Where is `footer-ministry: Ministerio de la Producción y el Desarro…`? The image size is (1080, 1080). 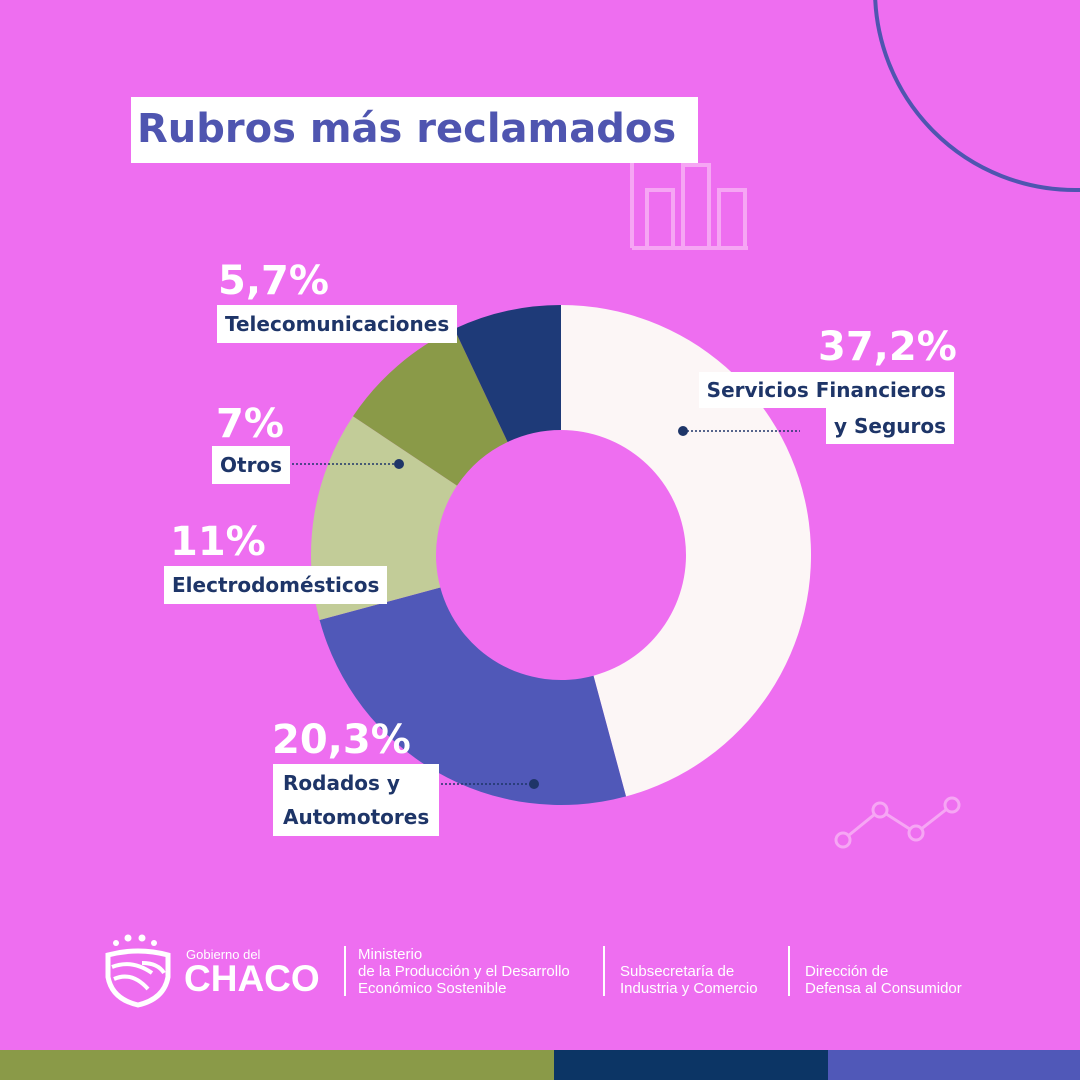 footer-ministry: Ministerio de la Producción y el Desarro… is located at coordinates (464, 971).